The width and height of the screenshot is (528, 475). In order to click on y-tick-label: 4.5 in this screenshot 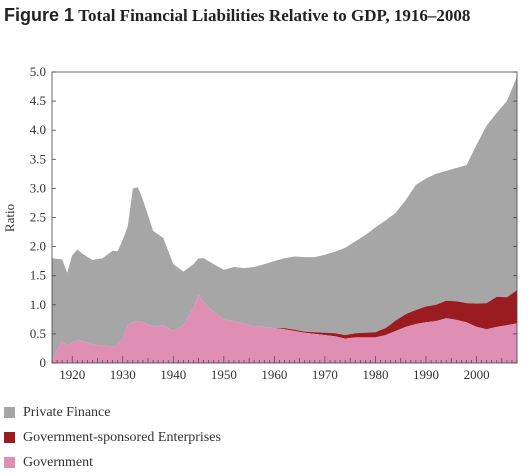, I will do `click(38, 100)`.